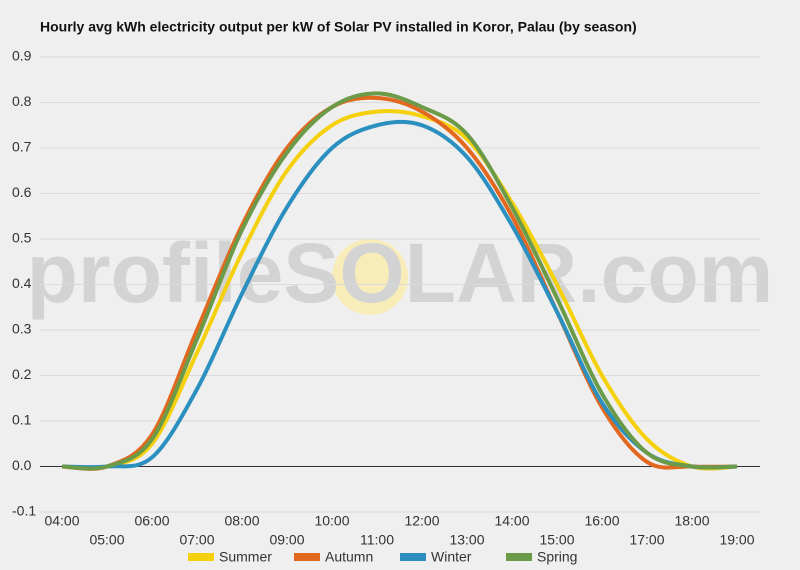 The height and width of the screenshot is (570, 800). Describe the element at coordinates (245, 557) in the screenshot. I see `legend-label: Summer` at that location.